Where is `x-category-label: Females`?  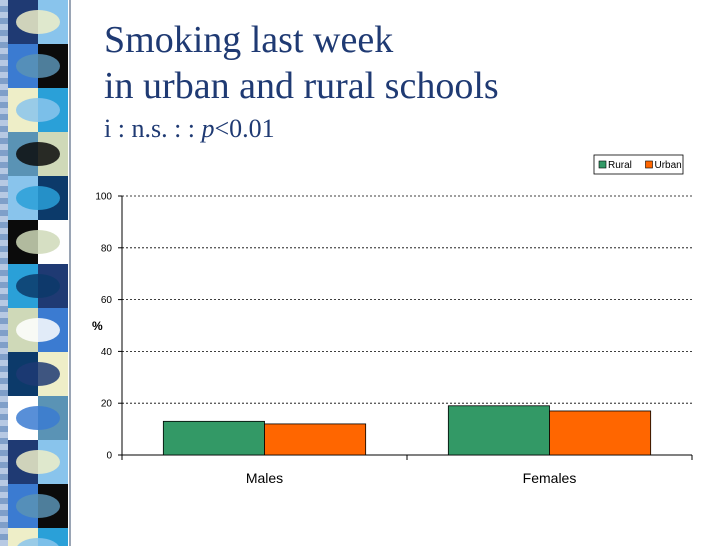
x-category-label: Females is located at coordinates (550, 478).